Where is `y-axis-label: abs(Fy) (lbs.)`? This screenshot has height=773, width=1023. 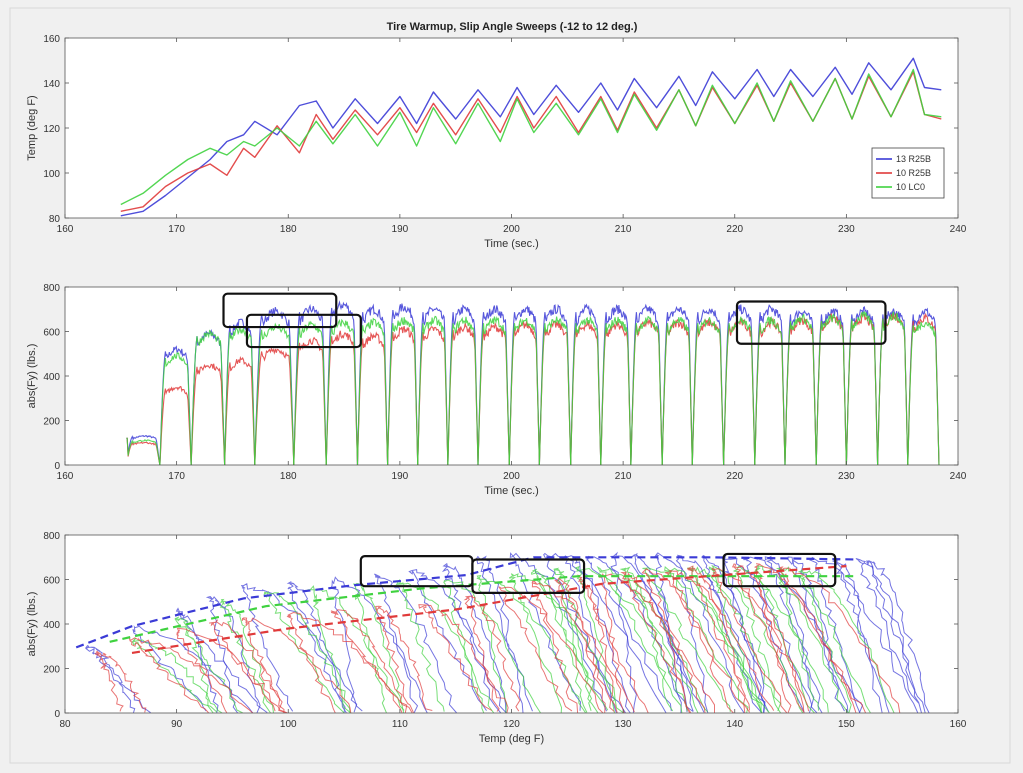
y-axis-label: abs(Fy) (lbs.) is located at coordinates (32, 624).